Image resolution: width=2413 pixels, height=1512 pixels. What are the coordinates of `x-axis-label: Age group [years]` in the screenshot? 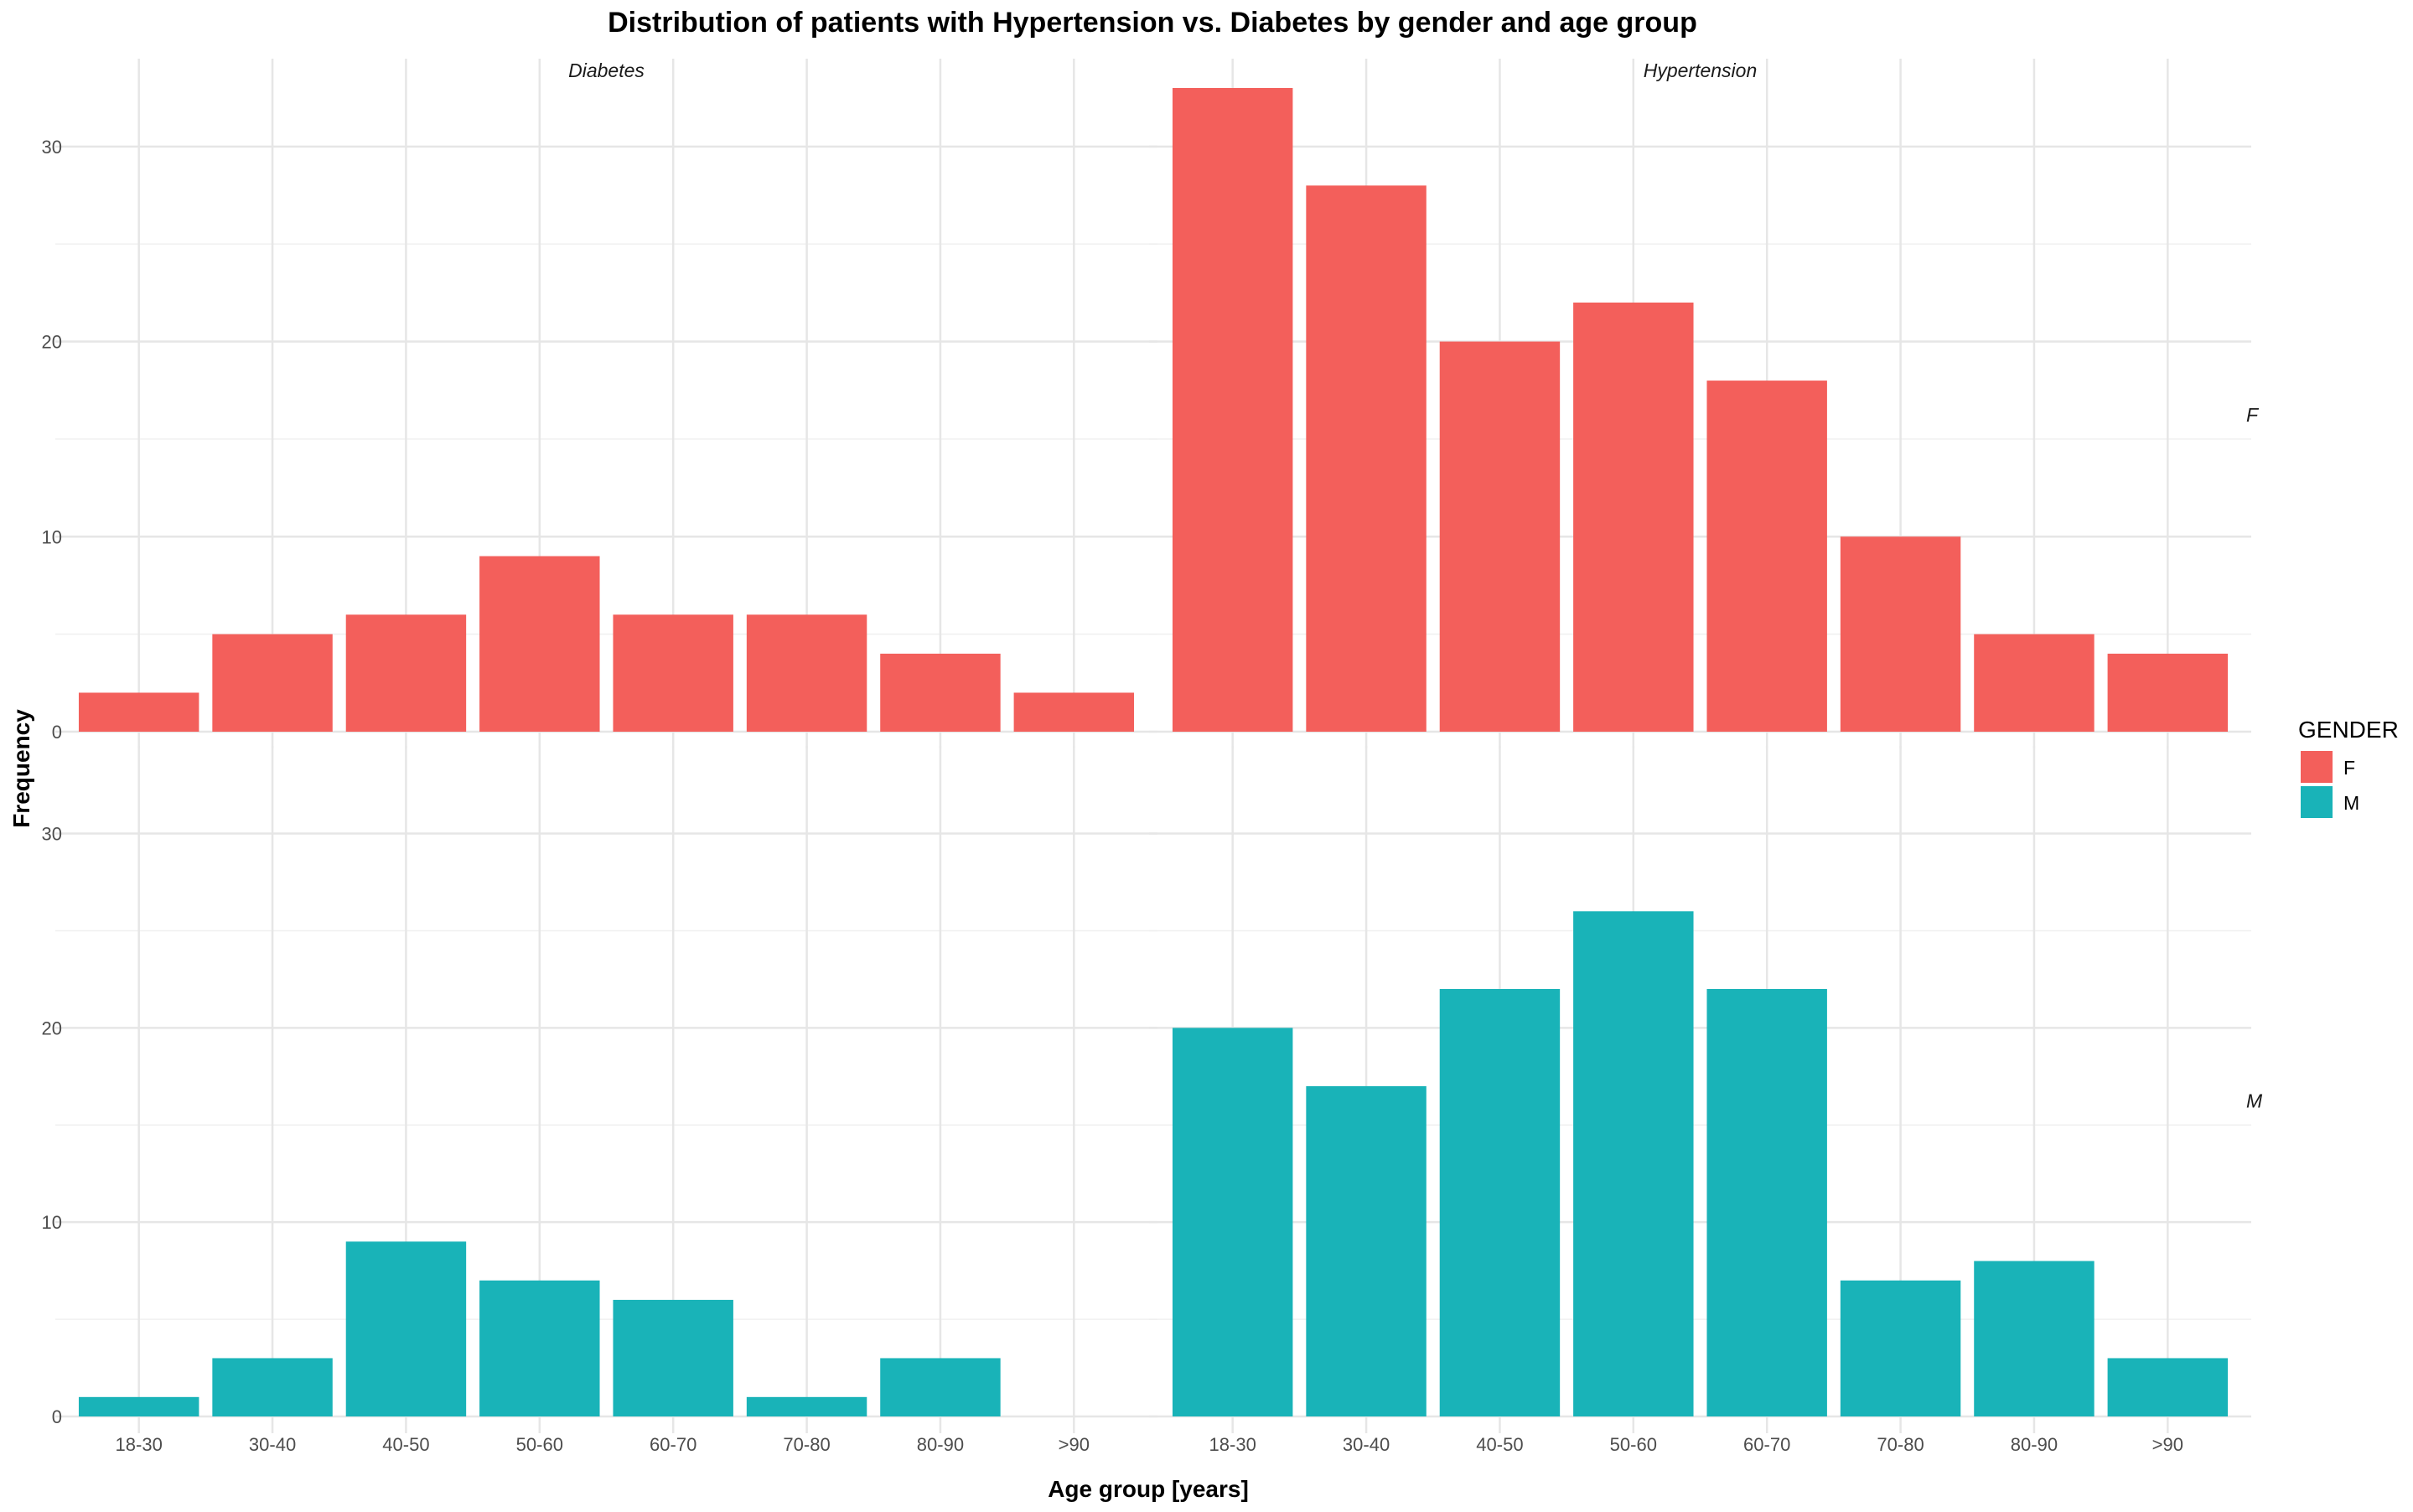 It's located at (1149, 1489).